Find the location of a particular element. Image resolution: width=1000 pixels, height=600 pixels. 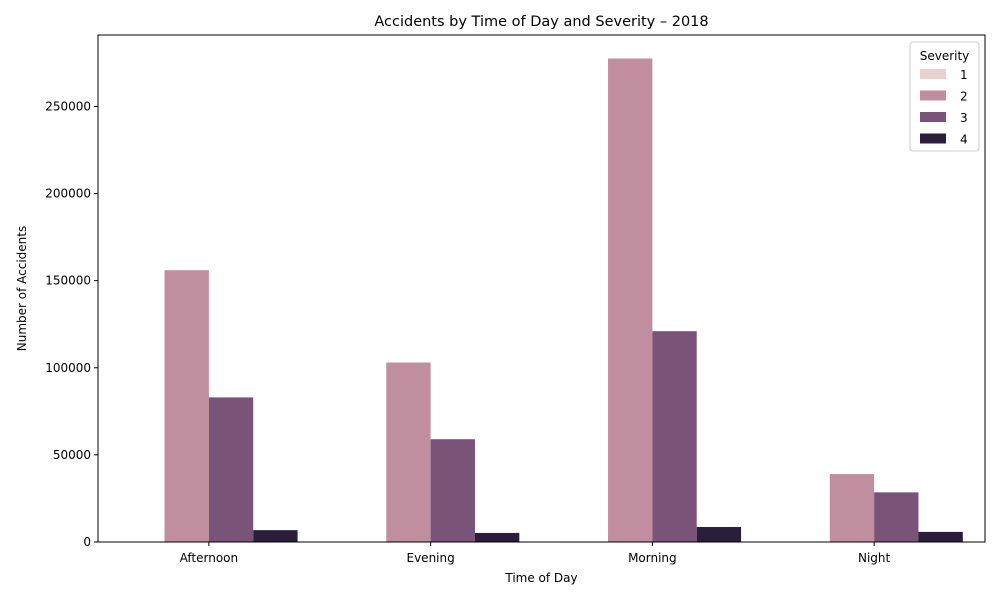

legend: Severity 1 2 3 4 is located at coordinates (944, 96).